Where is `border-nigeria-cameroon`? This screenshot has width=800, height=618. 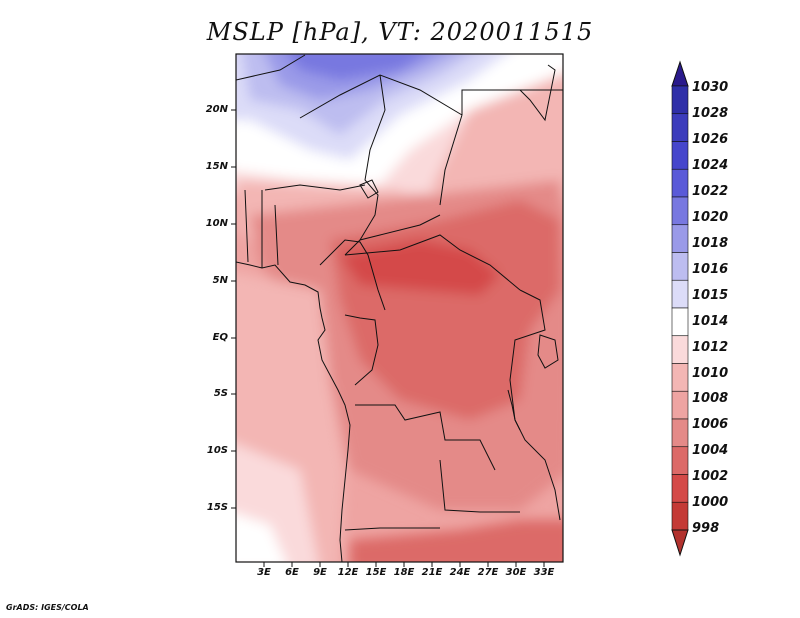 border-nigeria-cameroon is located at coordinates (352, 275).